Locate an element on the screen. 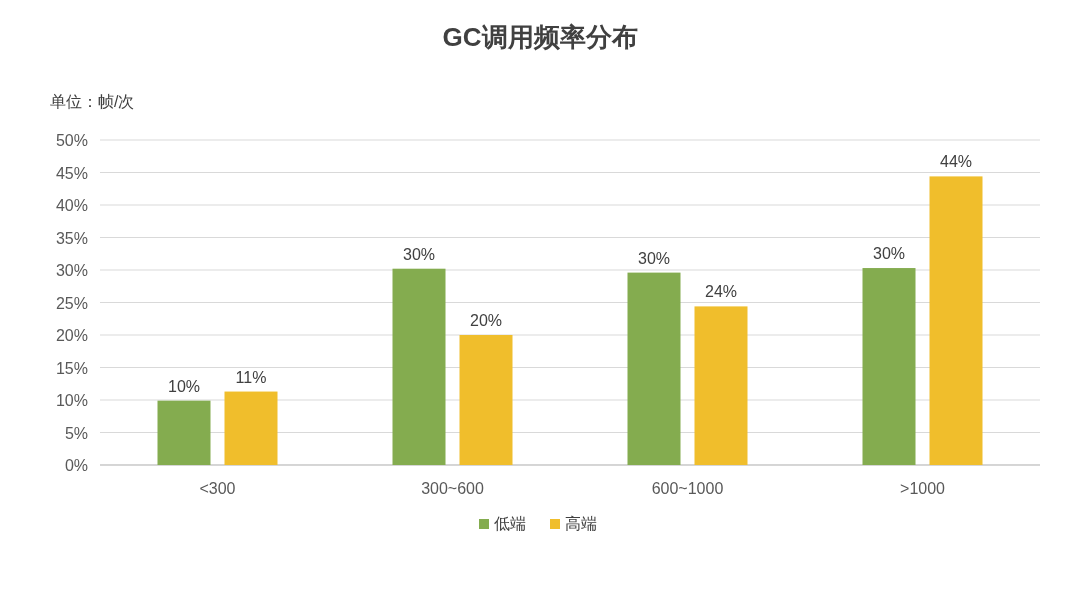  x-tick-label: <300 is located at coordinates (217, 488).